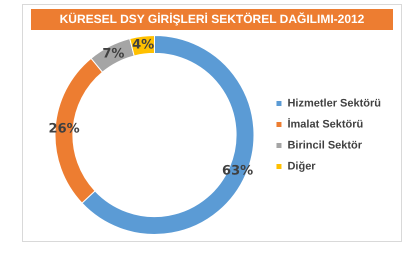 The height and width of the screenshot is (267, 409). What do you see at coordinates (325, 124) in the screenshot?
I see `legend-label: İmalat Sektörü` at bounding box center [325, 124].